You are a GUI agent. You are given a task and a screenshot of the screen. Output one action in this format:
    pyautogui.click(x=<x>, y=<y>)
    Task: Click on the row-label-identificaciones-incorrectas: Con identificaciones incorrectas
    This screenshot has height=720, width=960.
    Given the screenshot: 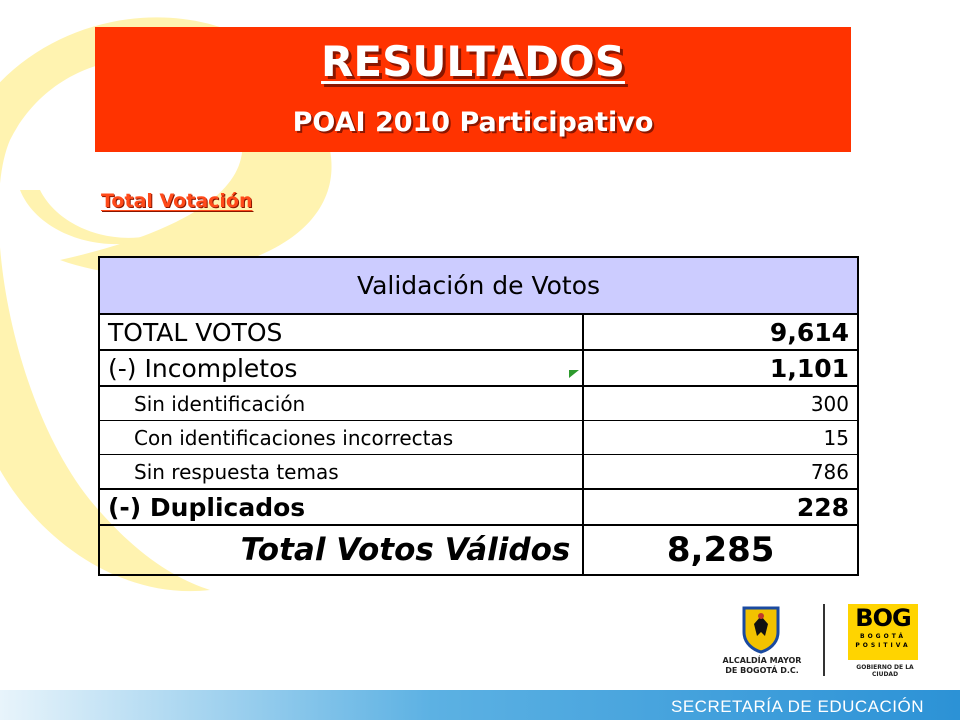 What is the action you would take?
    pyautogui.click(x=341, y=437)
    